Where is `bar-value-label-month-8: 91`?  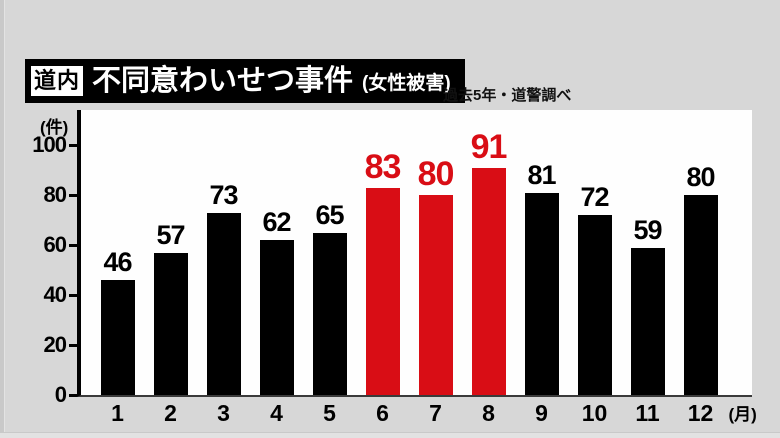
bar-value-label-month-8: 91 is located at coordinates (489, 146).